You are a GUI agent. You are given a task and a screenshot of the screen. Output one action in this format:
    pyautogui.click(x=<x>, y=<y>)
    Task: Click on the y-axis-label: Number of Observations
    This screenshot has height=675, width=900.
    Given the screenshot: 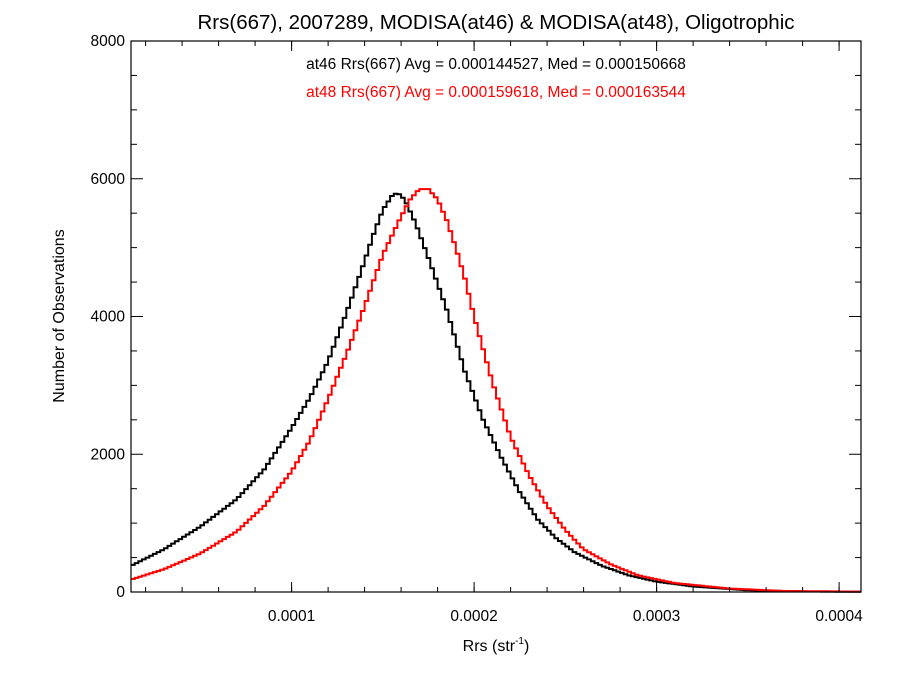 What is the action you would take?
    pyautogui.click(x=59, y=315)
    